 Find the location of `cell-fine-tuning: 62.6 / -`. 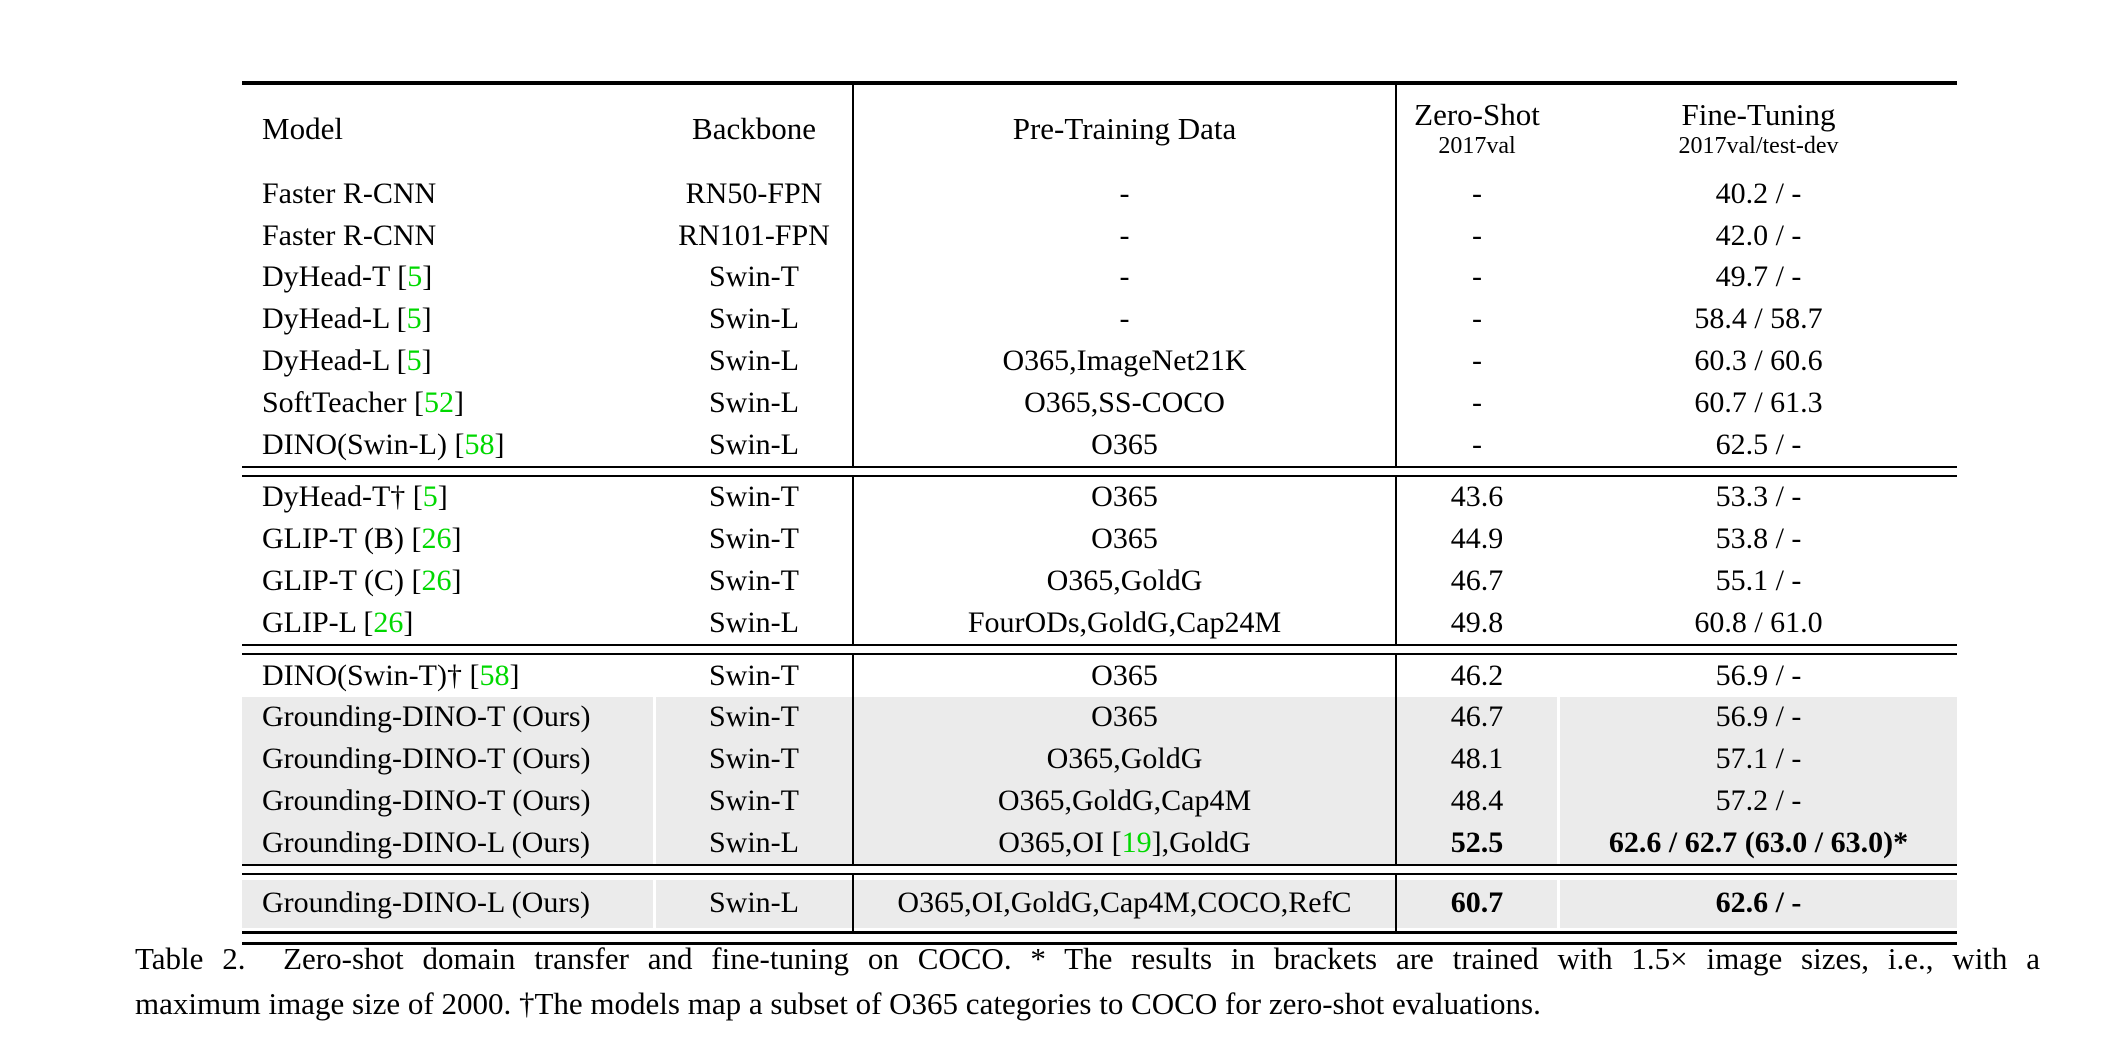

cell-fine-tuning: 62.6 / - is located at coordinates (1757, 902).